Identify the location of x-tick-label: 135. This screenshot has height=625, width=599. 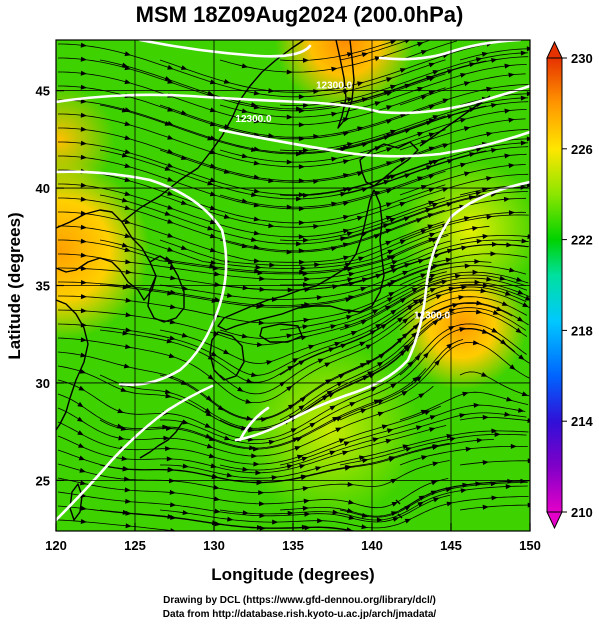
(293, 545).